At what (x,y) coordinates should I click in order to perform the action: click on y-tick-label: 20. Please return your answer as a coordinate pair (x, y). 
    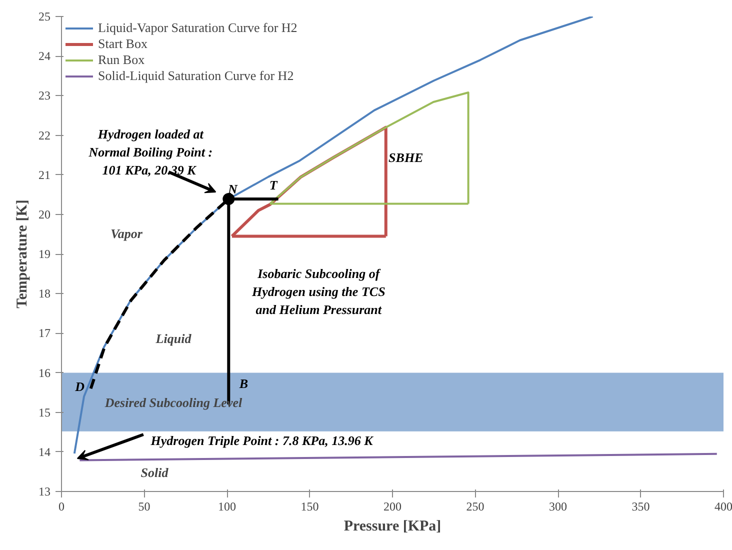
    Looking at the image, I should click on (44, 214).